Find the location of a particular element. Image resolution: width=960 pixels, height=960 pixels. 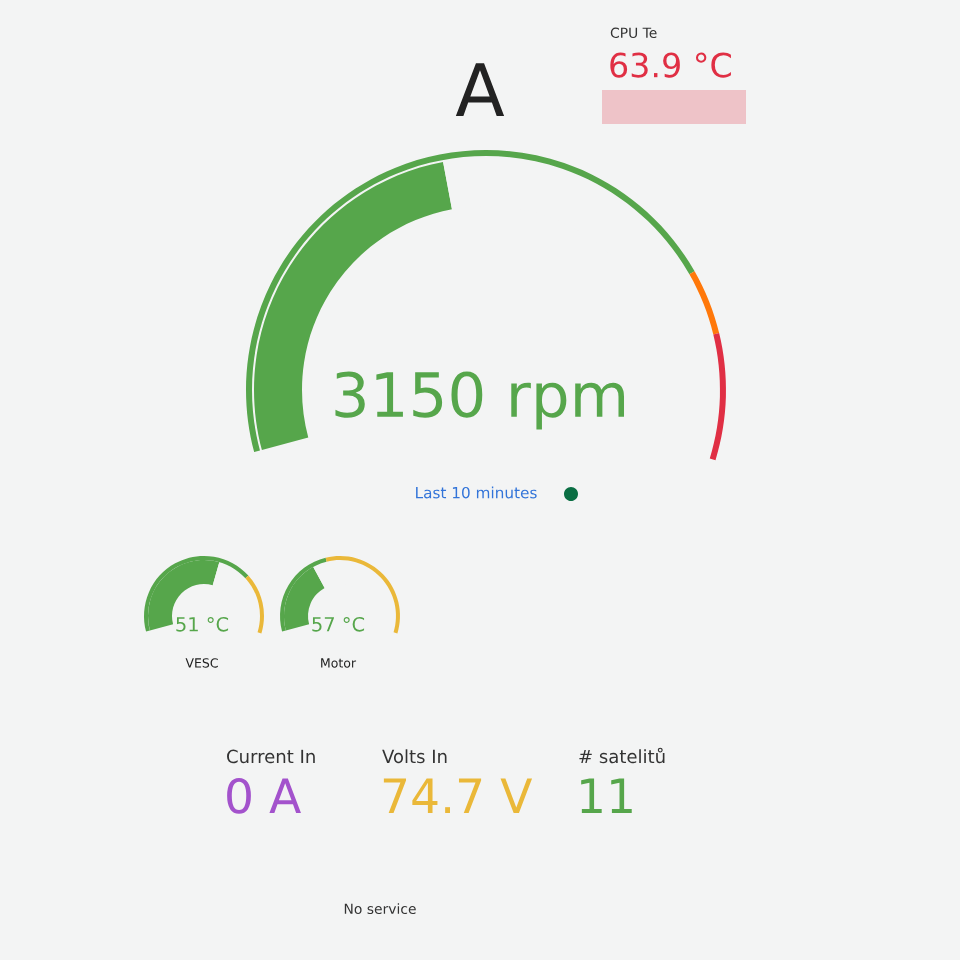

text: 57 °C is located at coordinates (338, 624).